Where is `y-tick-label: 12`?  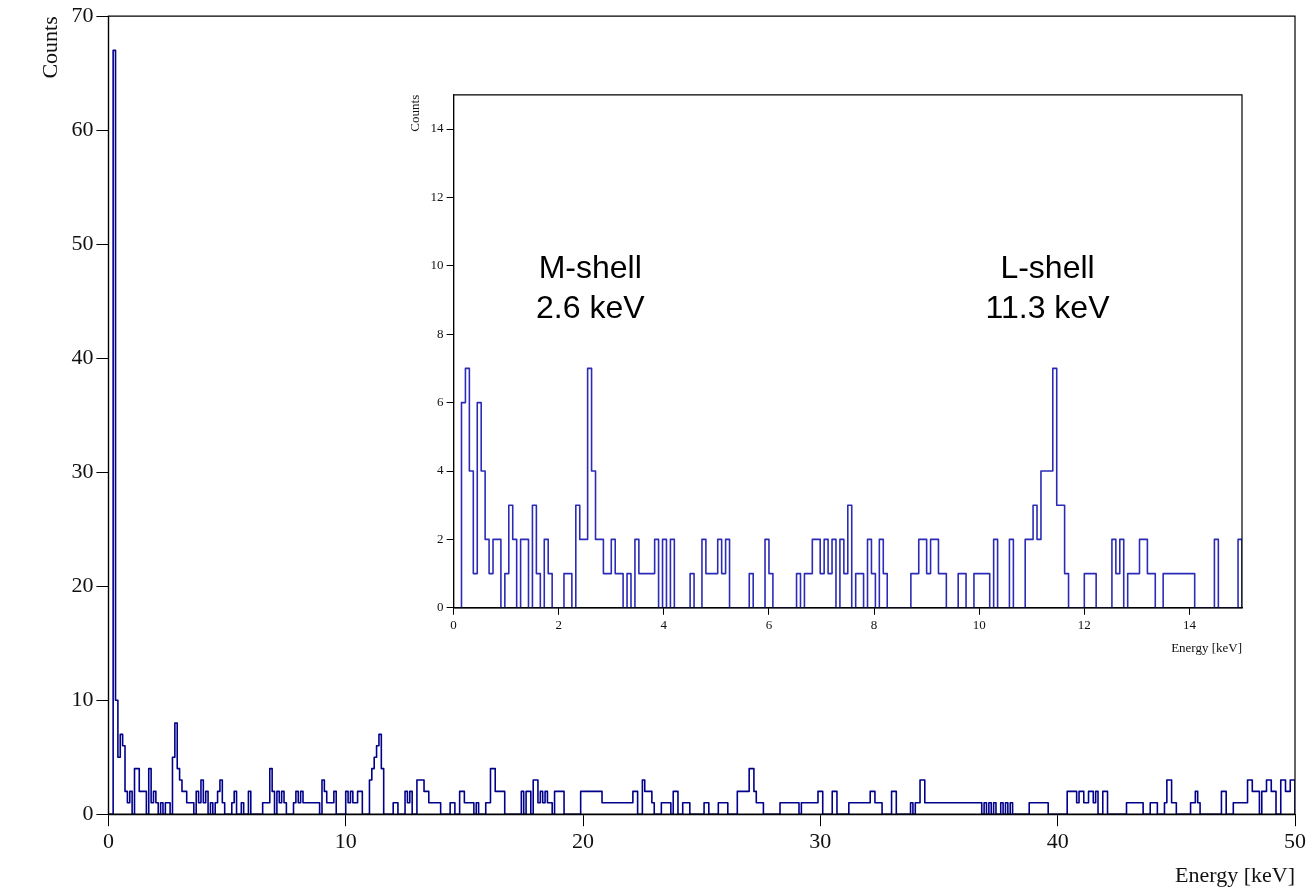
y-tick-label: 12 is located at coordinates (437, 196).